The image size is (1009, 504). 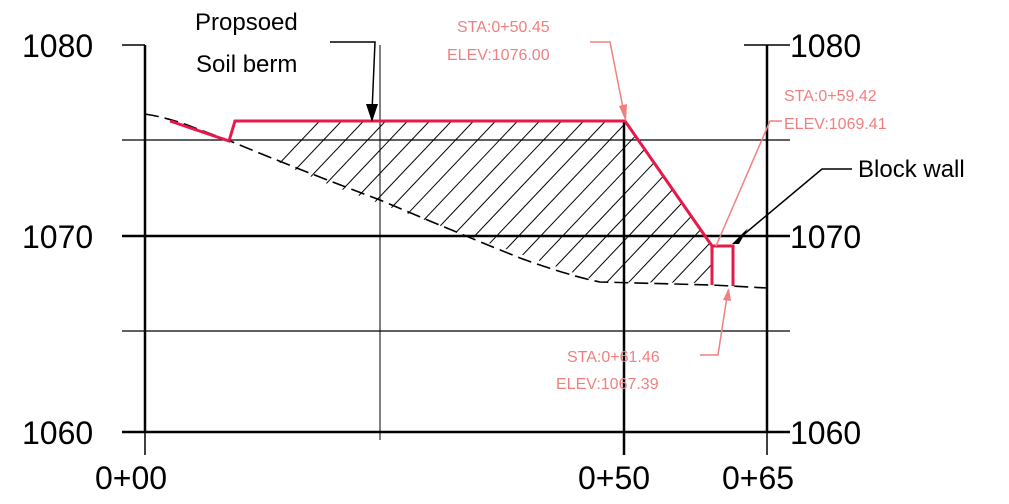 I want to click on right-label-1080: 1080, so click(x=825, y=46).